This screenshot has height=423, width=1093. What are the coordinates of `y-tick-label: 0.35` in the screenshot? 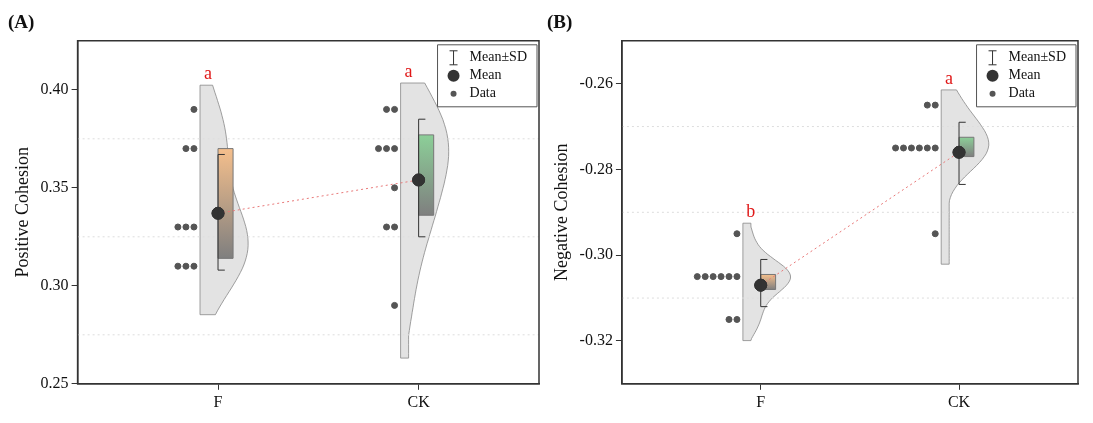 It's located at (54, 186).